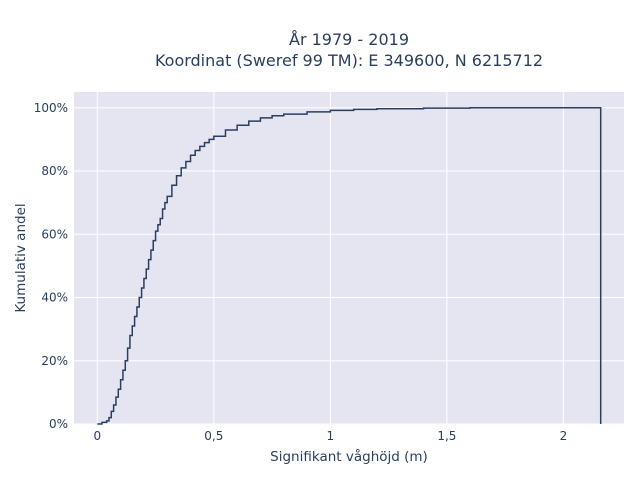  What do you see at coordinates (97, 436) in the screenshot?
I see `x-tick-label: 0` at bounding box center [97, 436].